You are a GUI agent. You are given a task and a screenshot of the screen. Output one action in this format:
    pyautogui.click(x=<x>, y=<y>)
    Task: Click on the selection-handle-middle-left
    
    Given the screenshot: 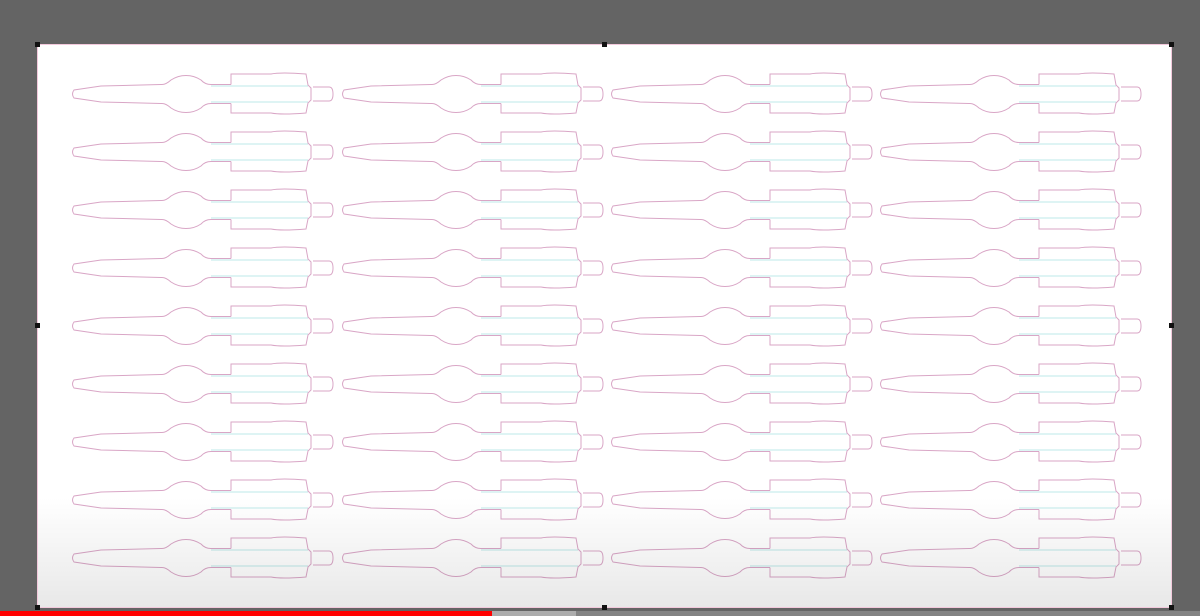 What is the action you would take?
    pyautogui.click(x=37, y=325)
    